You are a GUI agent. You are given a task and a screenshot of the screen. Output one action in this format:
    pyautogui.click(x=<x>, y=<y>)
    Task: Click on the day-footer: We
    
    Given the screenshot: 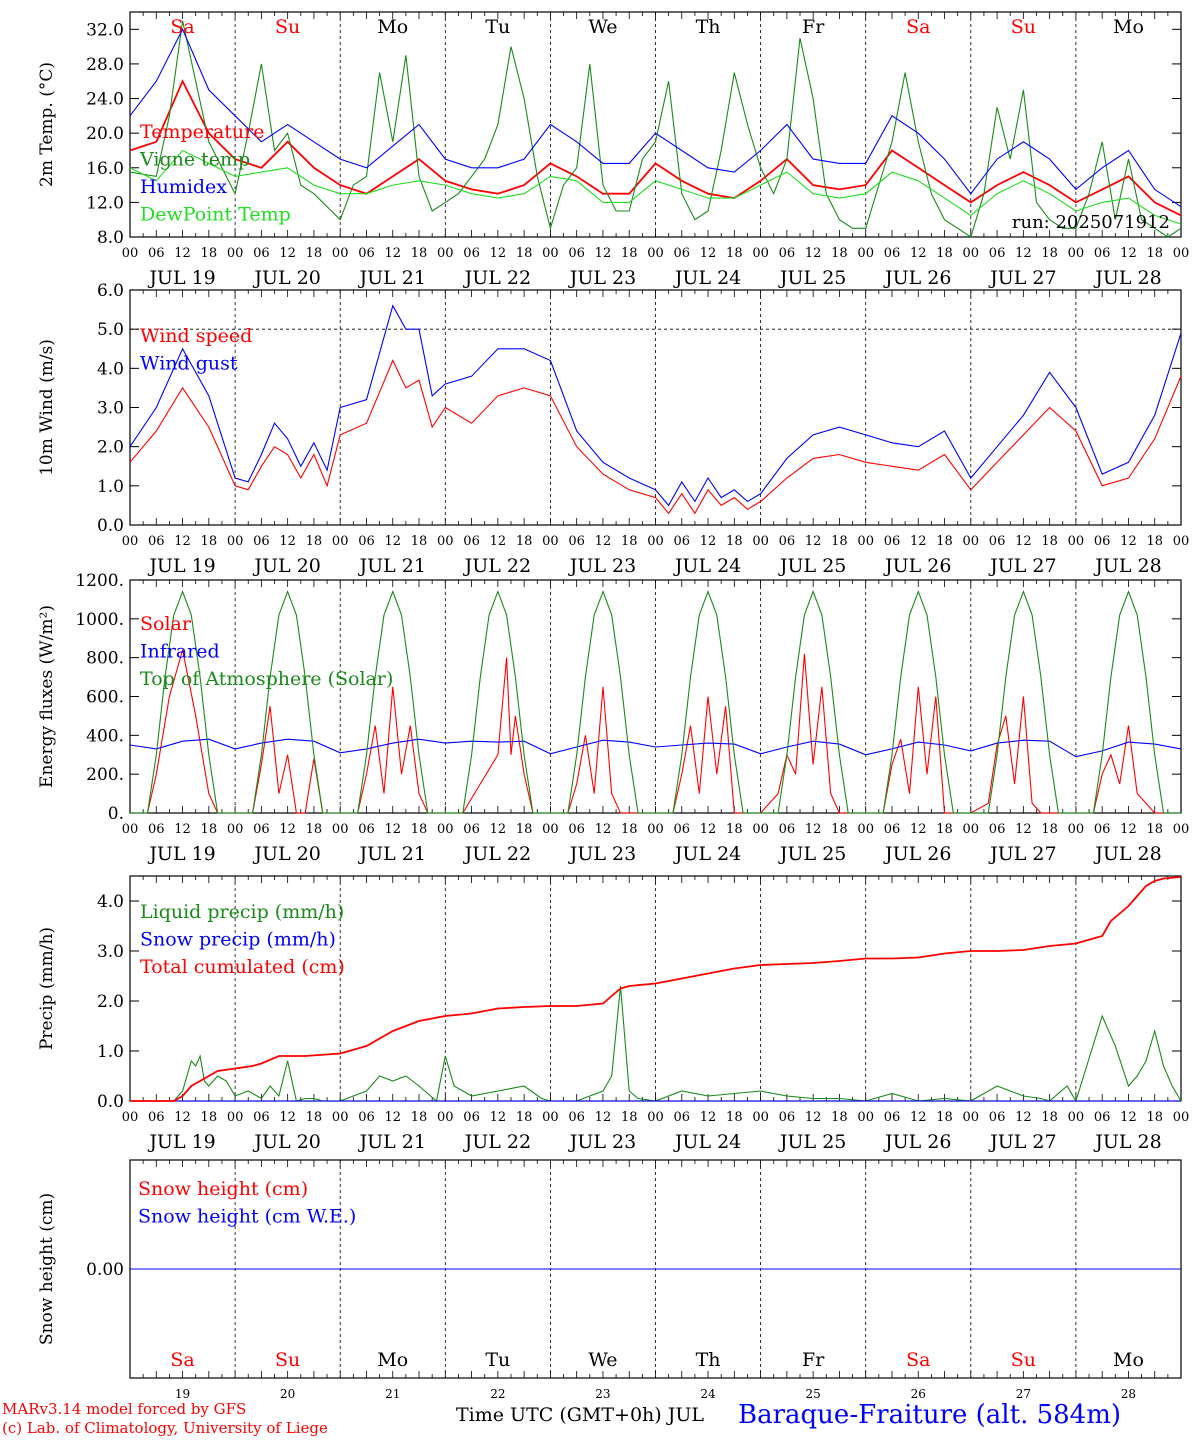 What is the action you would take?
    pyautogui.click(x=602, y=1360)
    